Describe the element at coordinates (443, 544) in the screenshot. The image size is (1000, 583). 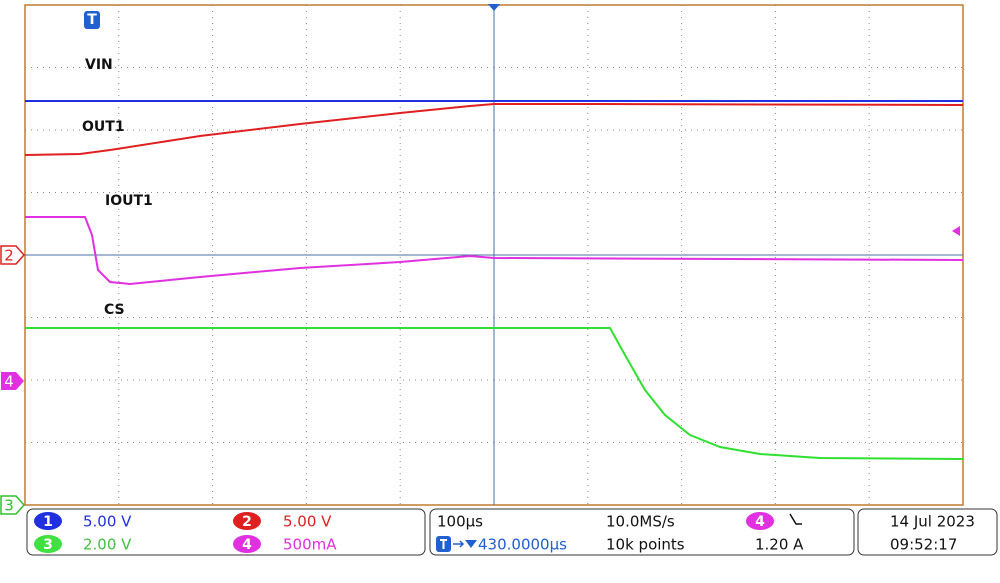
I see `trigger-icon-glyph` at that location.